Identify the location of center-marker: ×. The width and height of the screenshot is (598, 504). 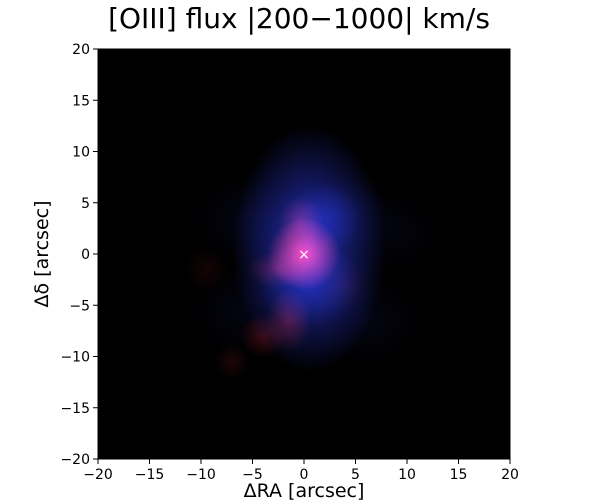
(304, 255).